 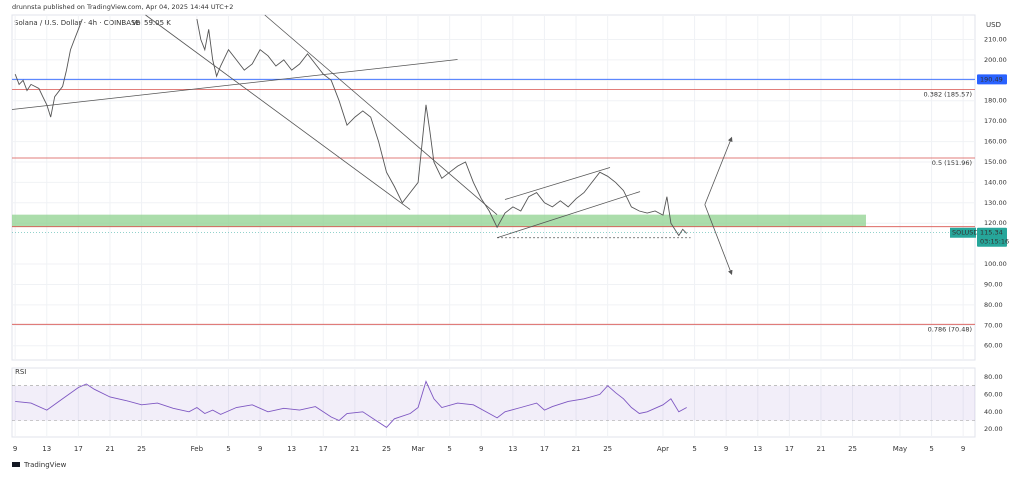 What do you see at coordinates (993, 305) in the screenshot?
I see `y-tick-label: 80.00` at bounding box center [993, 305].